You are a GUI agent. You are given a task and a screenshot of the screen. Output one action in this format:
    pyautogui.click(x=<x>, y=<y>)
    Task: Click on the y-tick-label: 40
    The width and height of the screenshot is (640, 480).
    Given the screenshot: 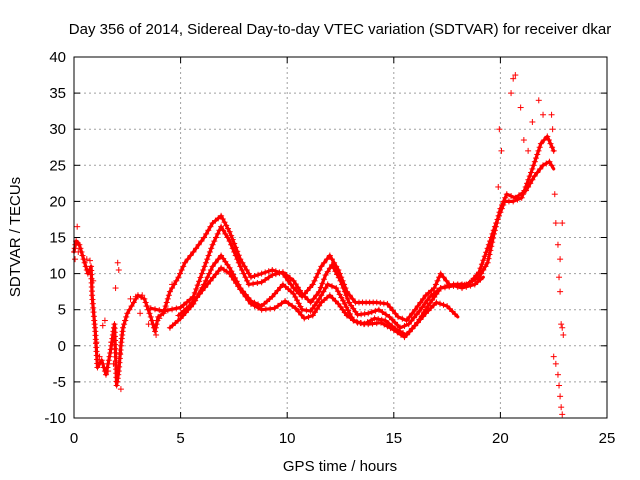 What is the action you would take?
    pyautogui.click(x=57, y=57)
    